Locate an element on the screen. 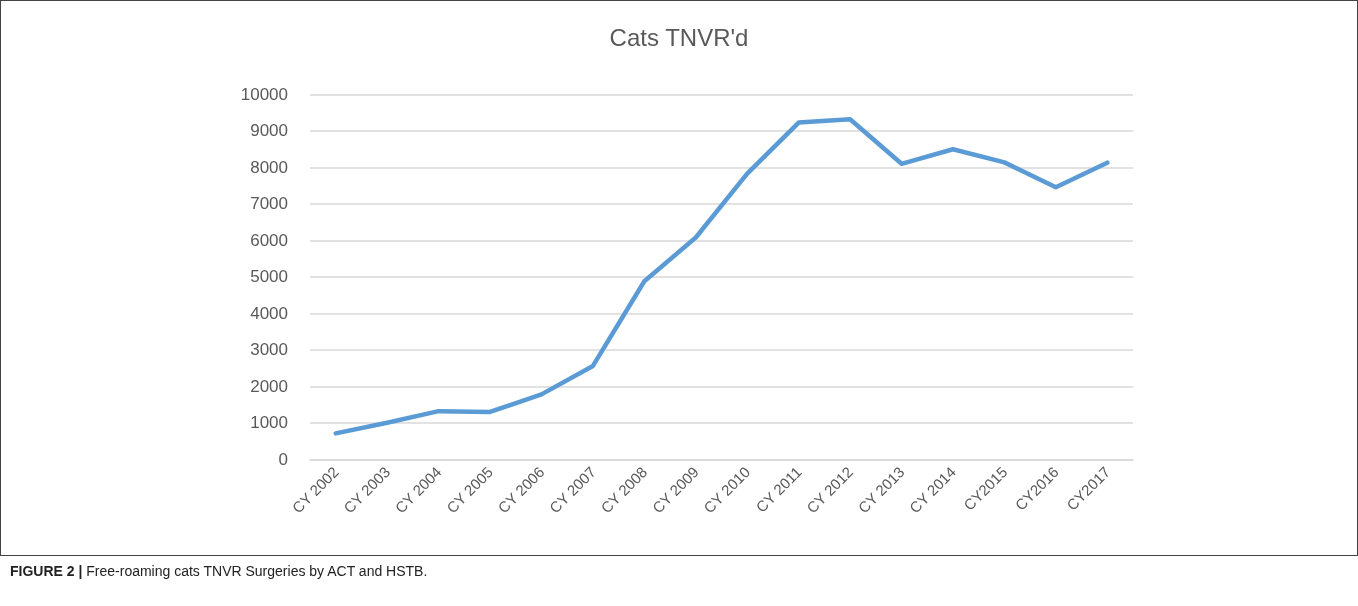 Image resolution: width=1358 pixels, height=606 pixels. caption: FIGURE 2 | Free-roaming cats TNVR Surgeries by ACT and HSTB. is located at coordinates (219, 571).